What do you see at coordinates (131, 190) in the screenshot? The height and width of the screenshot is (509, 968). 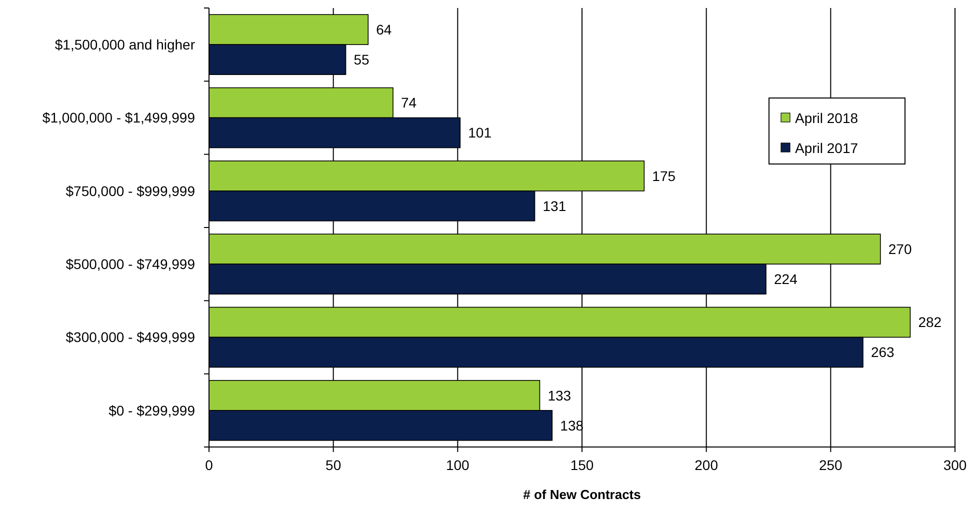 I see `y-tick-label: $750,000 - $999,999` at bounding box center [131, 190].